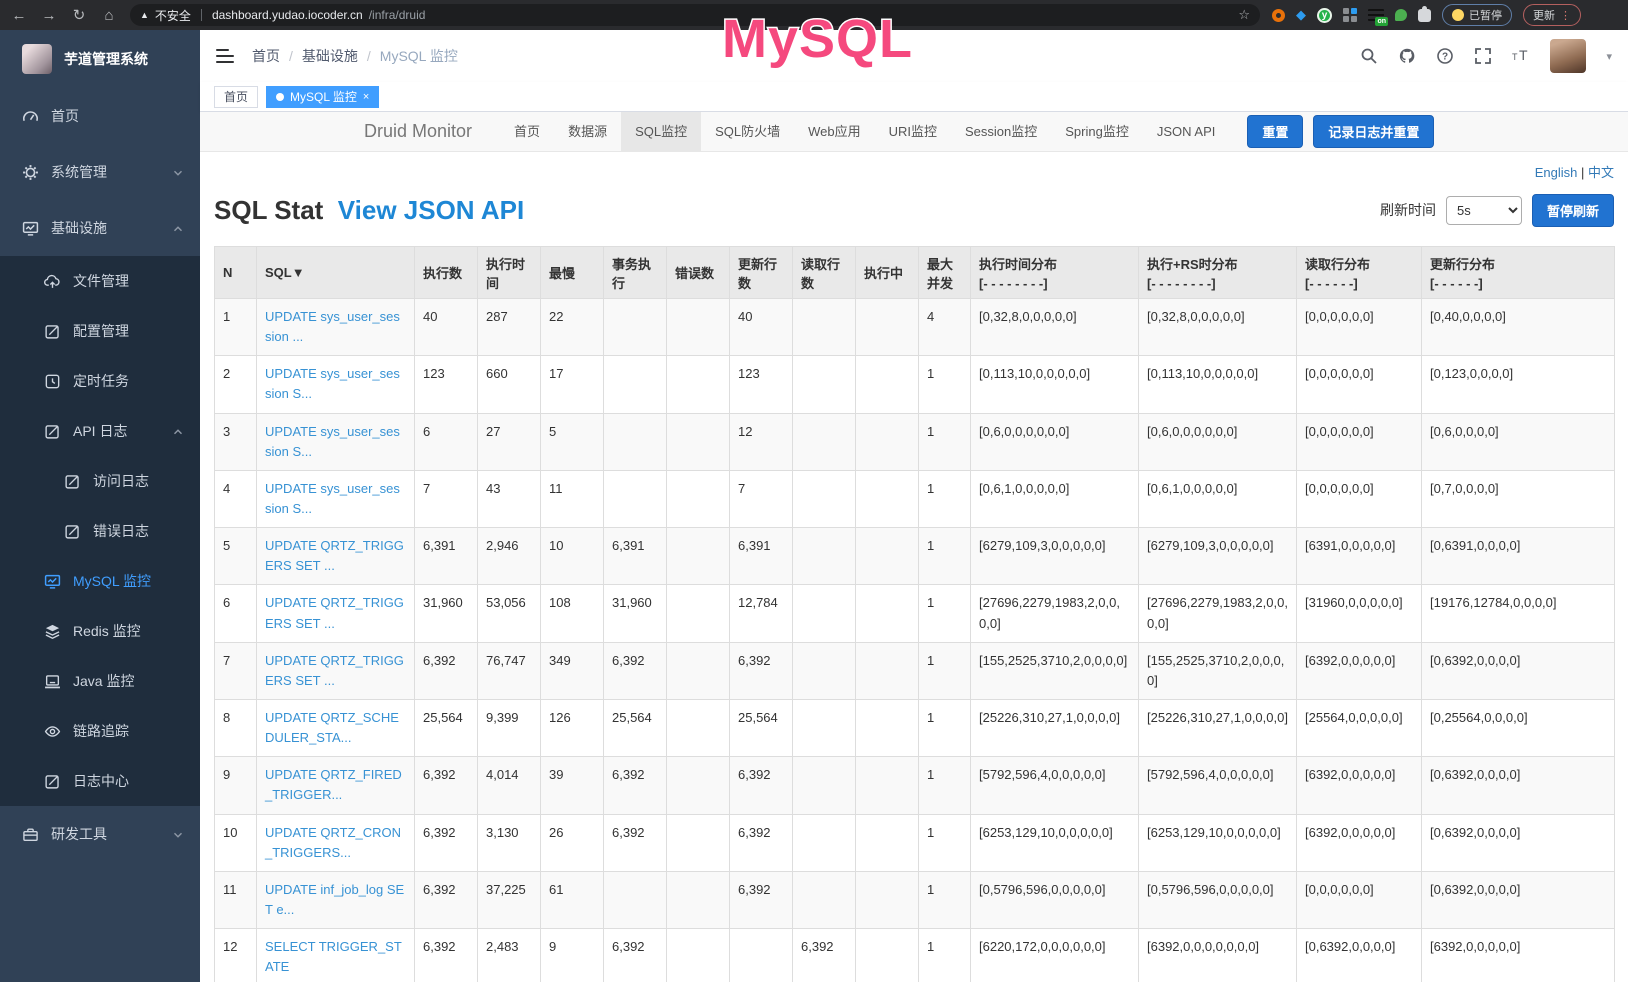  I want to click on bookmark-star-icon: ☆, so click(1244, 14).